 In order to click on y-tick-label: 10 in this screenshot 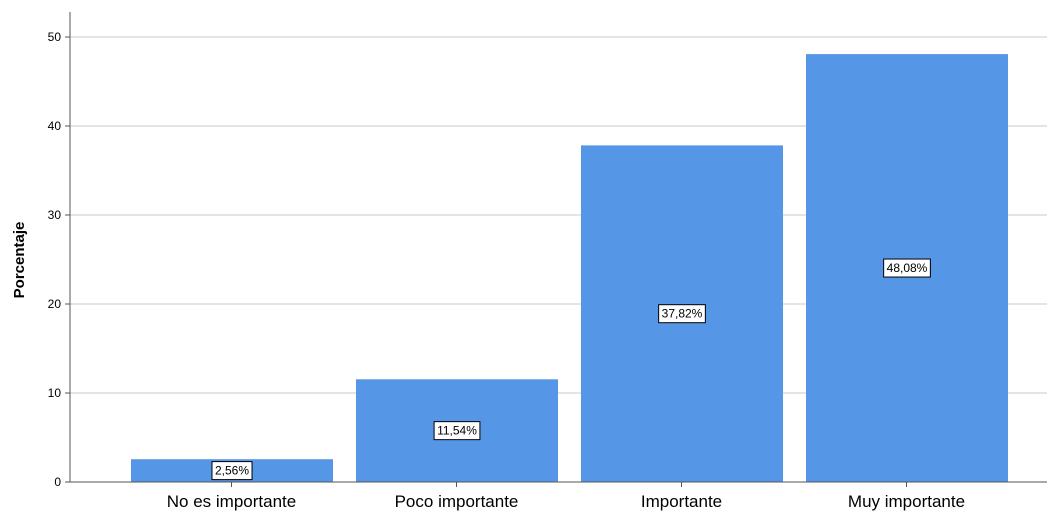, I will do `click(55, 393)`.